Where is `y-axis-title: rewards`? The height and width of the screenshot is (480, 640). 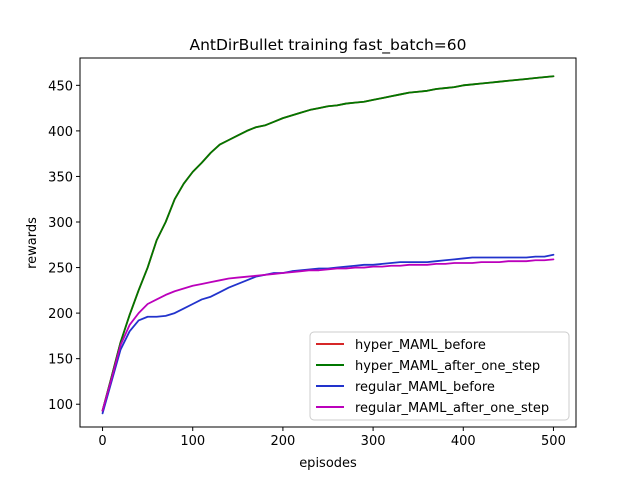
y-axis-title: rewards is located at coordinates (32, 243).